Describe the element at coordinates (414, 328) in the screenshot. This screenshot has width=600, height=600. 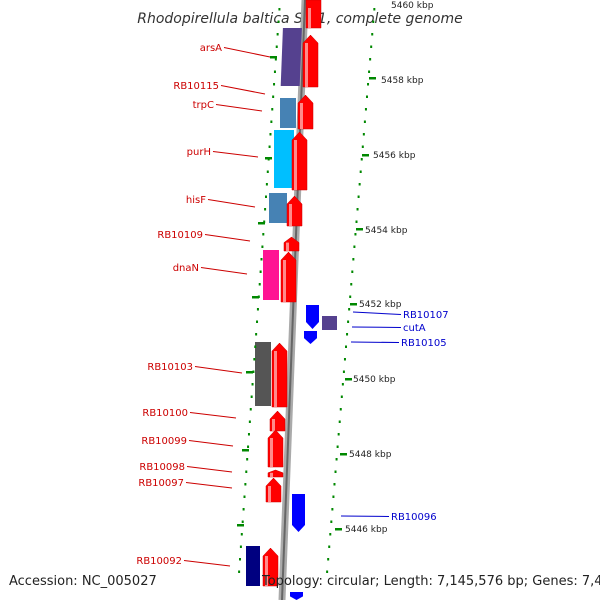
I see `gene-label-cutA: cutA` at that location.